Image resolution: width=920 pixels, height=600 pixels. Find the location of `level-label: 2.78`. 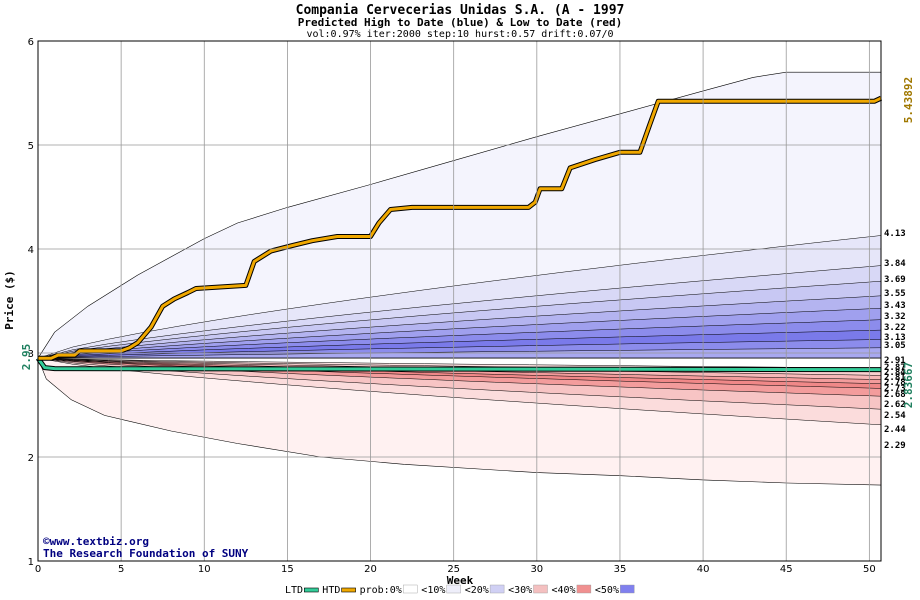

level-label: 2.78 is located at coordinates (895, 383).